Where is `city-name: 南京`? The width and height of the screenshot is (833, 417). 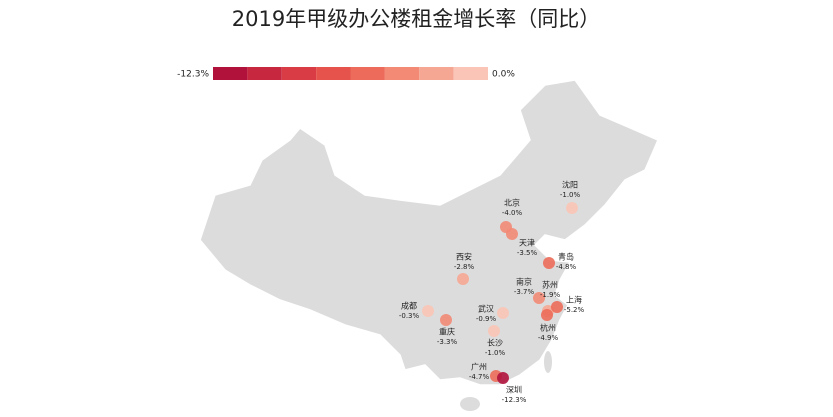
city-name: 南京 is located at coordinates (524, 282).